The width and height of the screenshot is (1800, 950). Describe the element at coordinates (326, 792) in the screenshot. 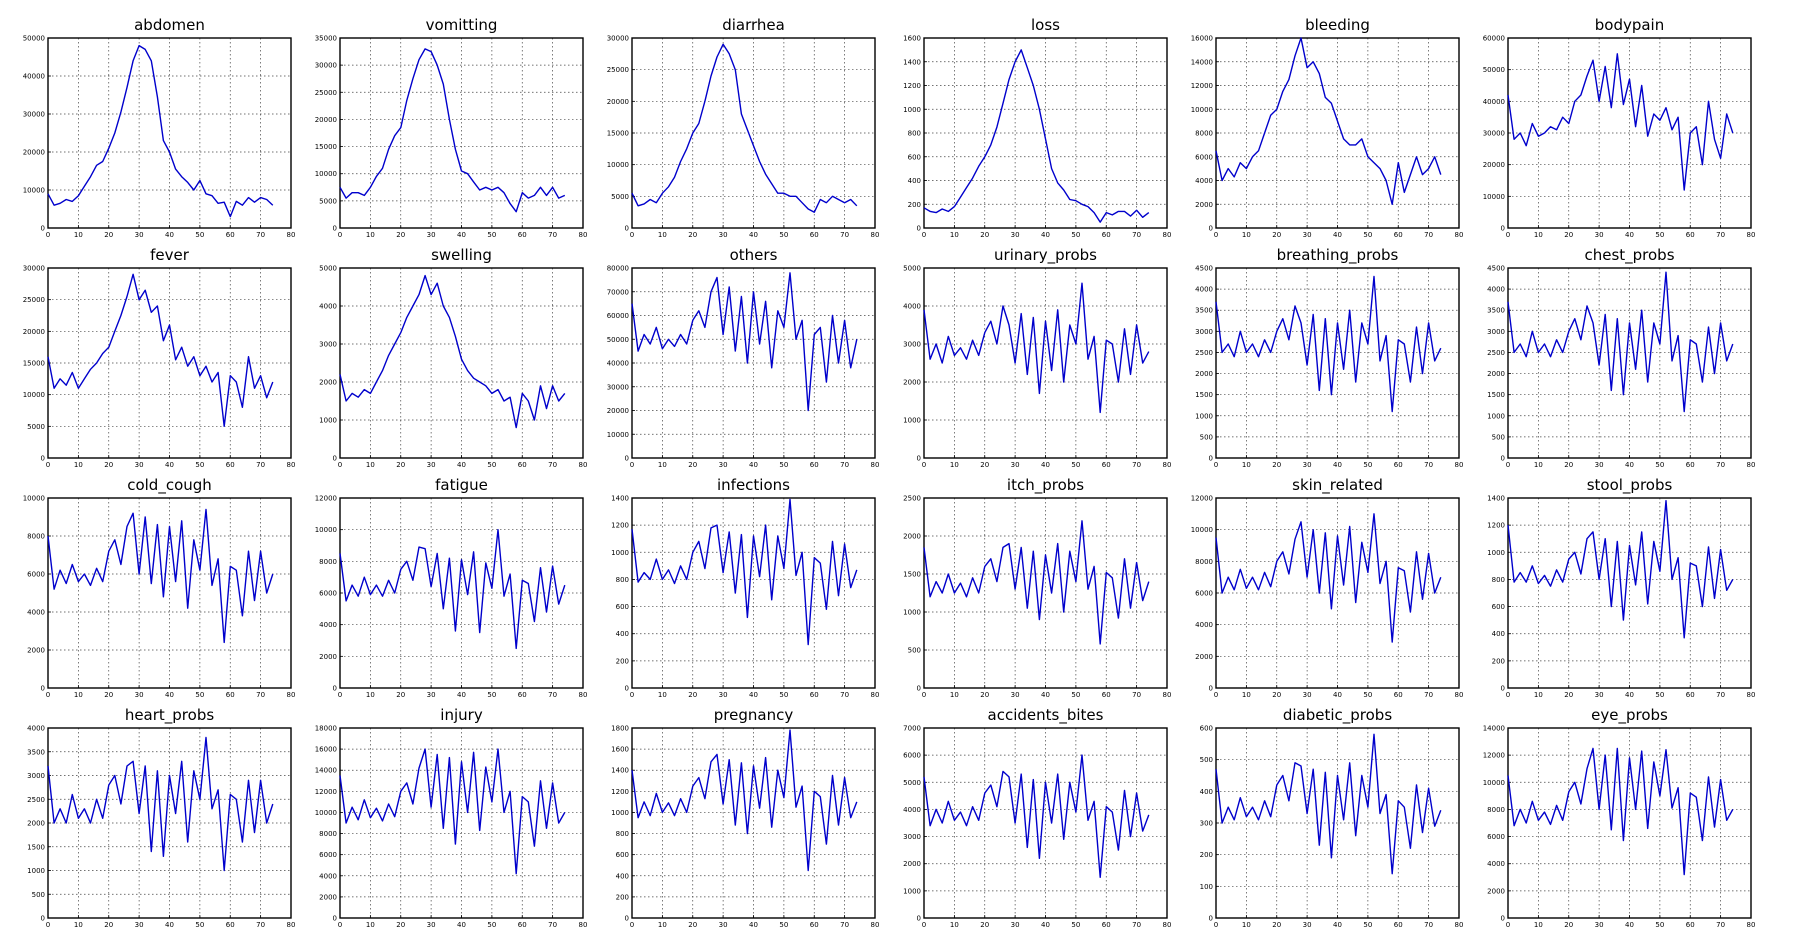

I see `y-tick-label: 12000` at that location.